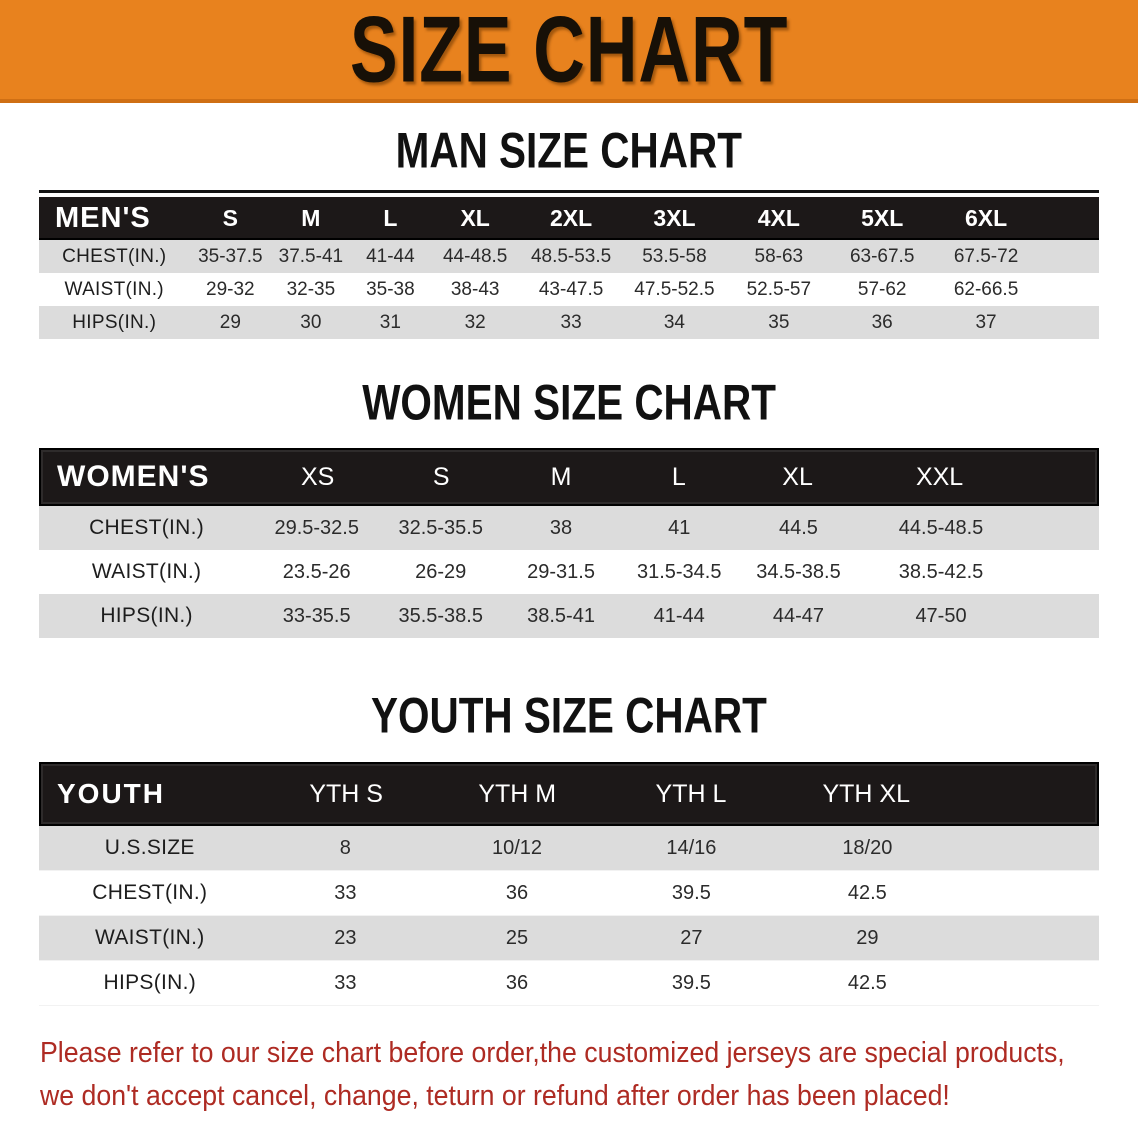 The width and height of the screenshot is (1138, 1132). What do you see at coordinates (569, 893) in the screenshot?
I see `table-row: CHEST(IN.) 33 36 39.5 42.5` at bounding box center [569, 893].